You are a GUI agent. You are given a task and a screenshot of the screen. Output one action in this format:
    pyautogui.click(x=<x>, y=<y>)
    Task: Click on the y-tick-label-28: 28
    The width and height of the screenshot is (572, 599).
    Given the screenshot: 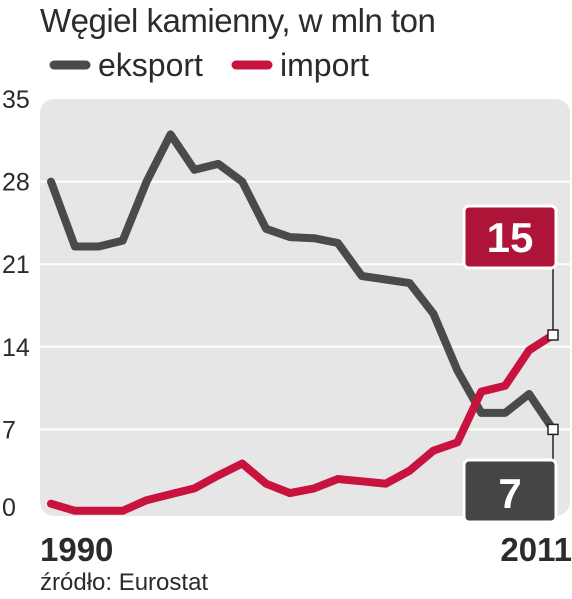 What is the action you would take?
    pyautogui.click(x=16, y=183)
    